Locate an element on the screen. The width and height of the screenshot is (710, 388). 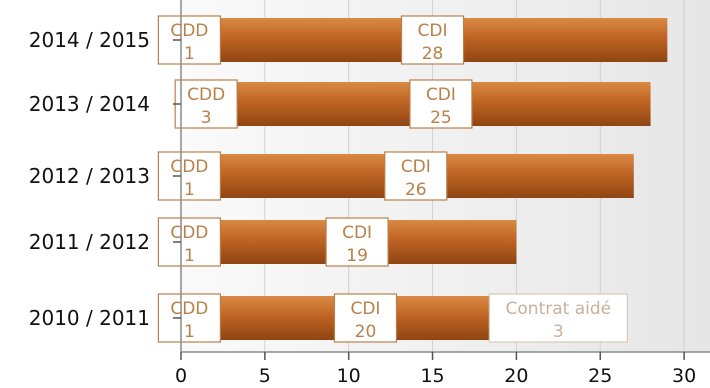
data-label-value: 25 is located at coordinates (441, 118).